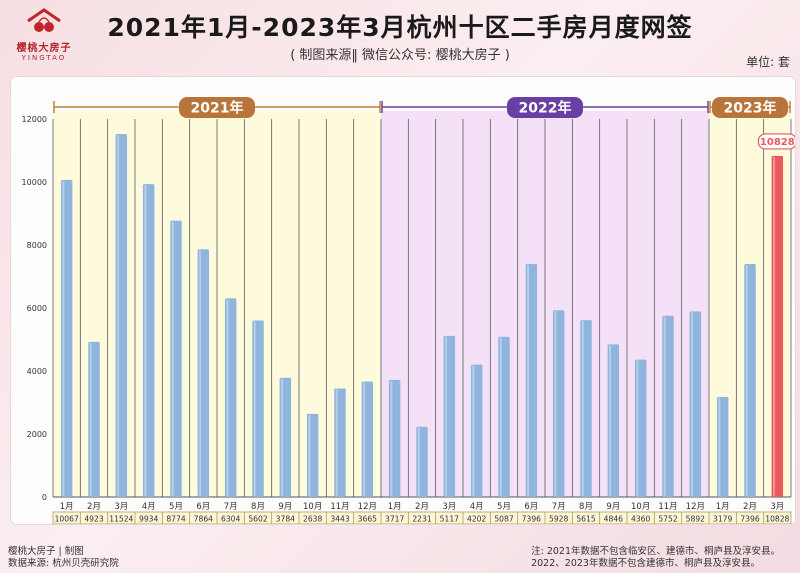 Image resolution: width=800 pixels, height=573 pixels. What do you see at coordinates (645, 563) in the screenshot?
I see `footer-note-2: 2022、2023年数据不包含建德市、桐庐县及淳安县。` at bounding box center [645, 563].